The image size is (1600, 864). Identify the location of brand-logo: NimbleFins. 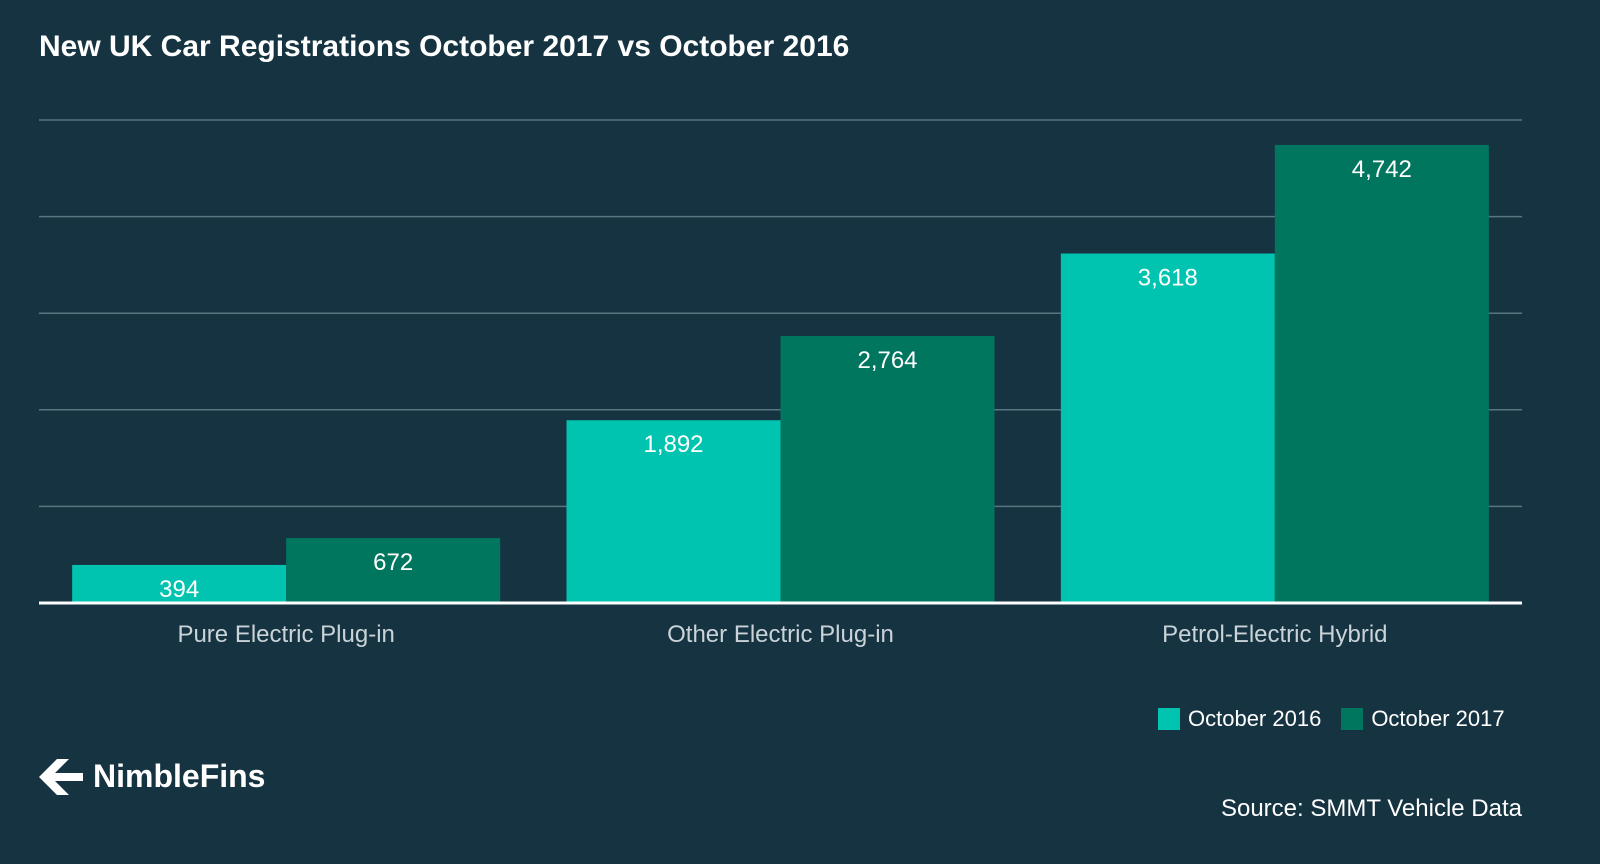
(152, 776).